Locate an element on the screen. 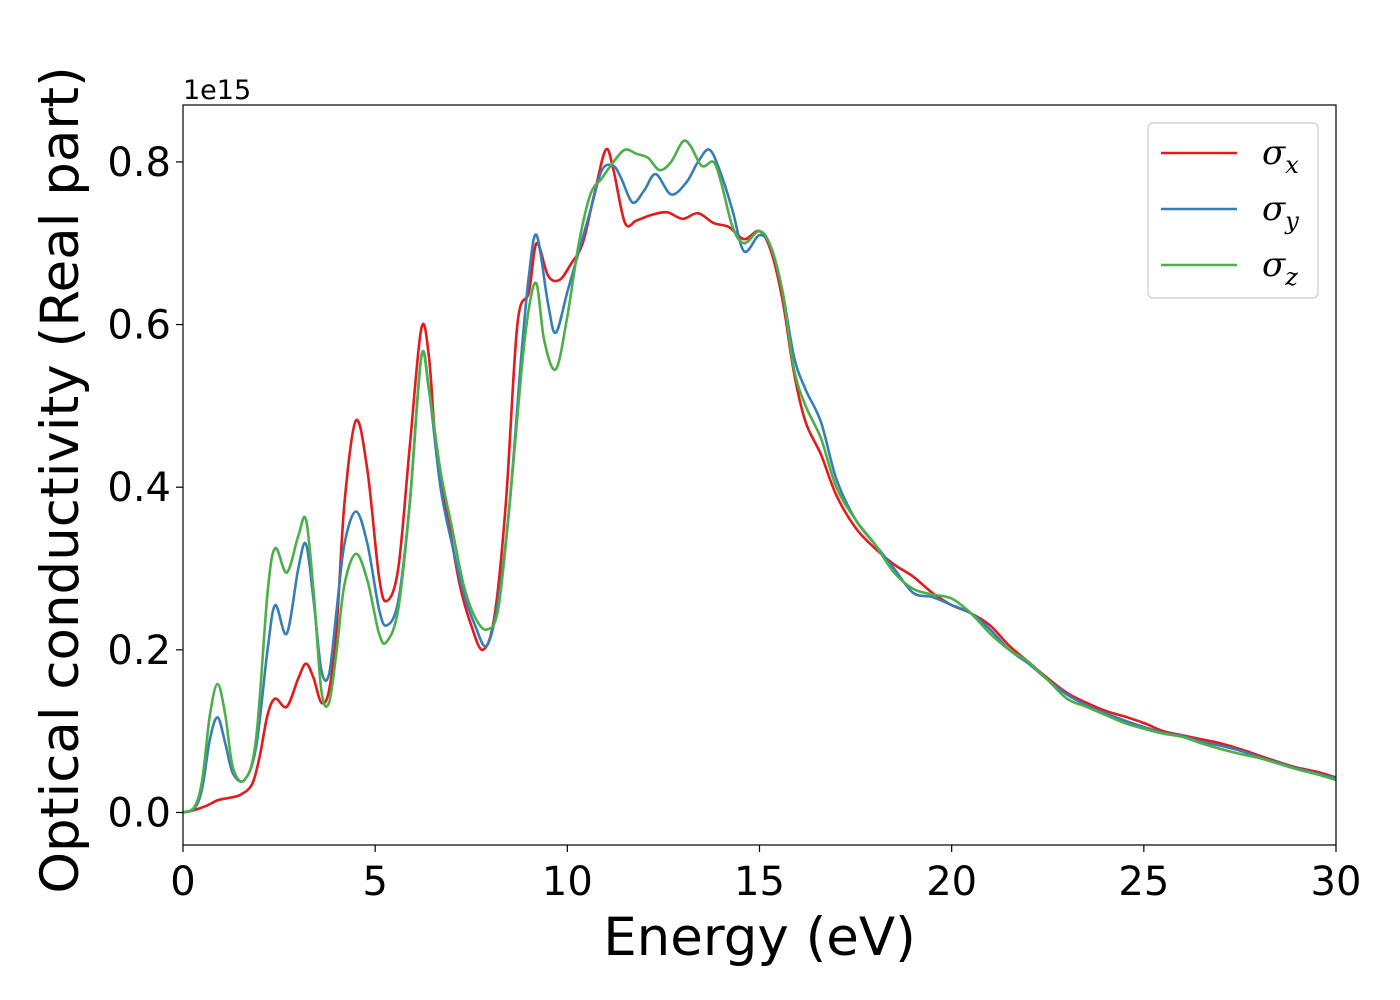 This screenshot has width=1400, height=1000. y-tick-label: 0.8 is located at coordinates (139, 163).